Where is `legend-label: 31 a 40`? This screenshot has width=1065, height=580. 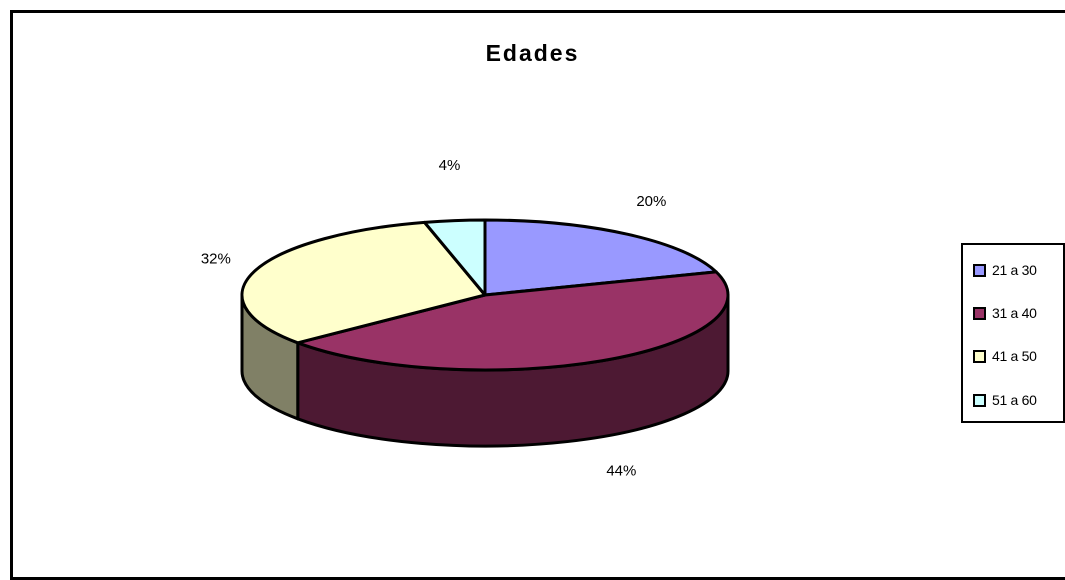 legend-label: 31 a 40 is located at coordinates (1014, 313).